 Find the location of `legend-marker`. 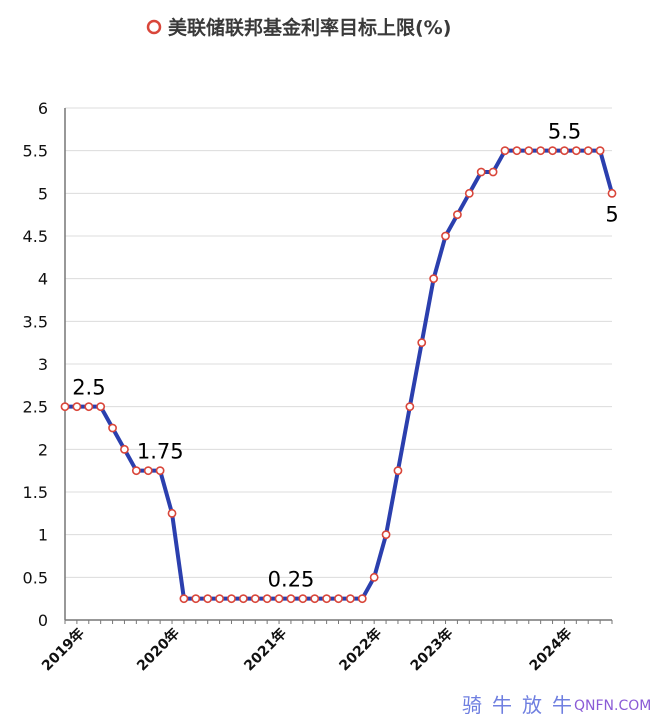

legend-marker is located at coordinates (154, 27).